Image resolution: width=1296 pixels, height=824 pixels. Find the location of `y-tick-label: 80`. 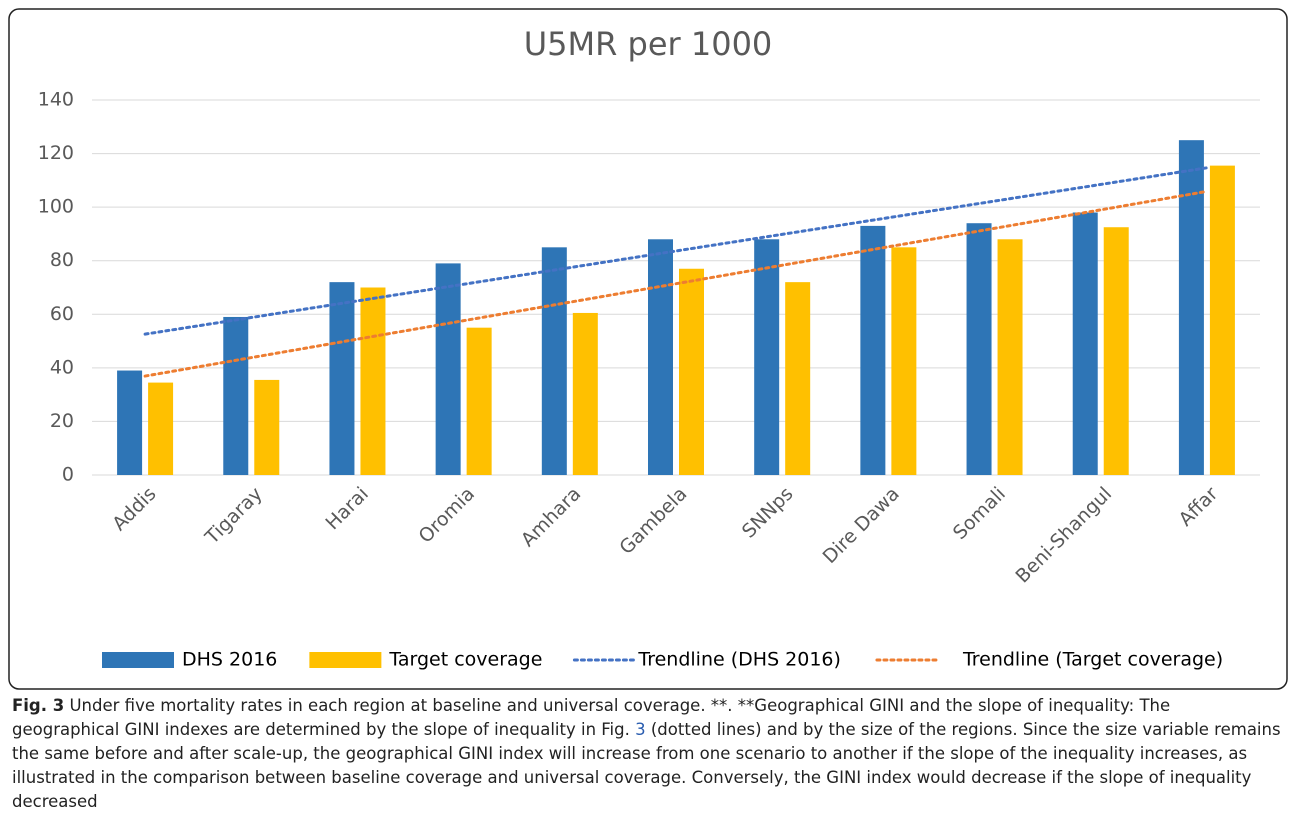

y-tick-label: 80 is located at coordinates (62, 260).